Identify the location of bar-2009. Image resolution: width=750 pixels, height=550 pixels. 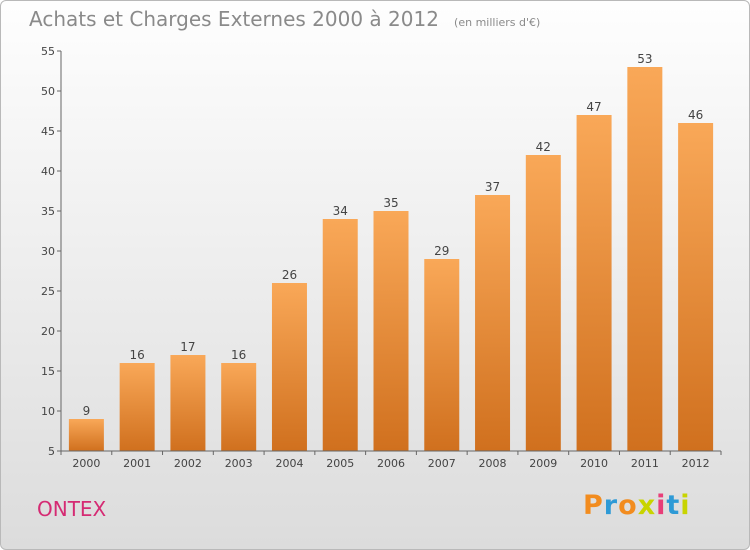
(543, 303).